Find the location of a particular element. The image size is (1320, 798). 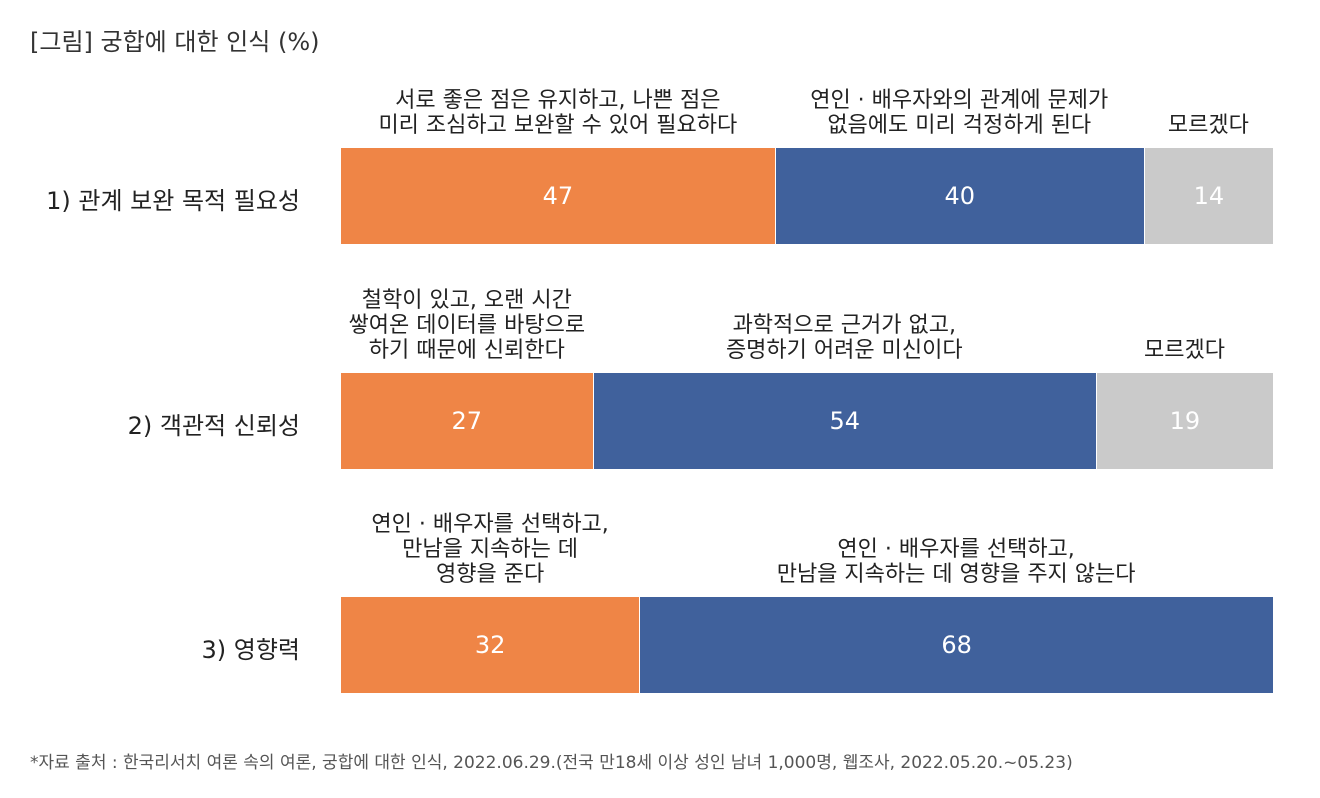

bar-segment: 32 is located at coordinates (490, 645).